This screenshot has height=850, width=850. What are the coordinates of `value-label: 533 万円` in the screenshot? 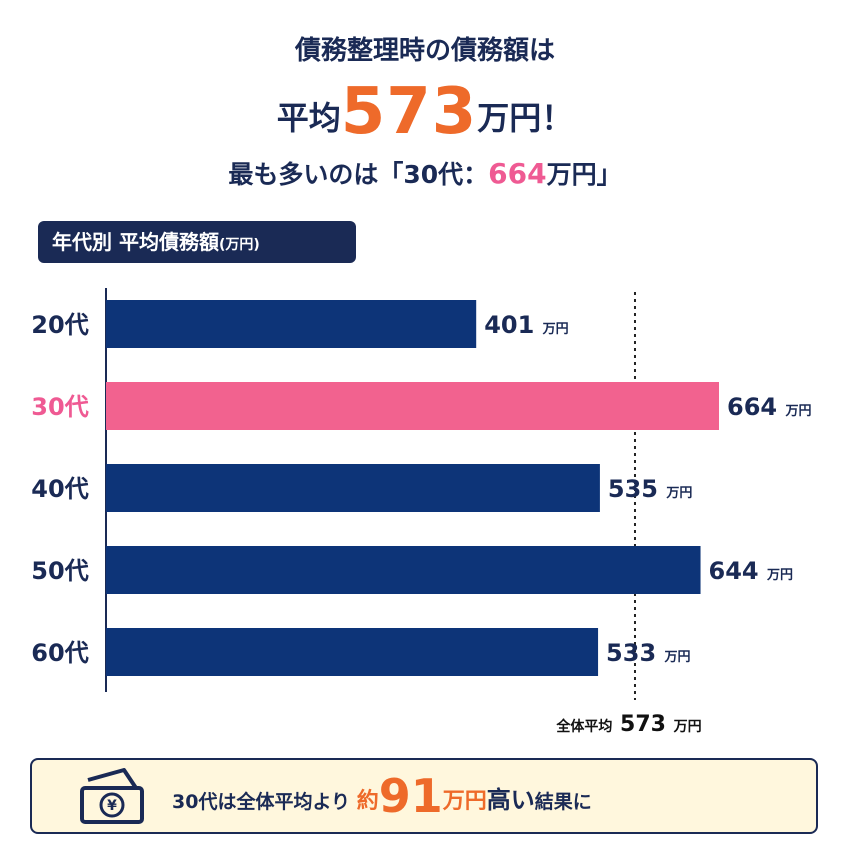 It's located at (648, 653).